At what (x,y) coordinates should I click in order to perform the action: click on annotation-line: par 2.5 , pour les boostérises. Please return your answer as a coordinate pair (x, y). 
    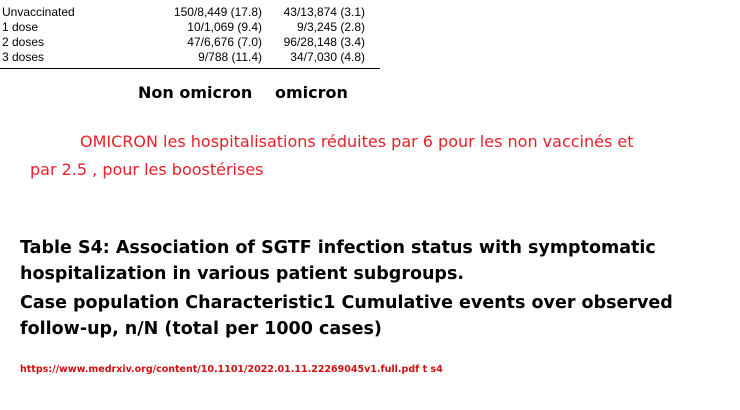
    Looking at the image, I should click on (147, 169).